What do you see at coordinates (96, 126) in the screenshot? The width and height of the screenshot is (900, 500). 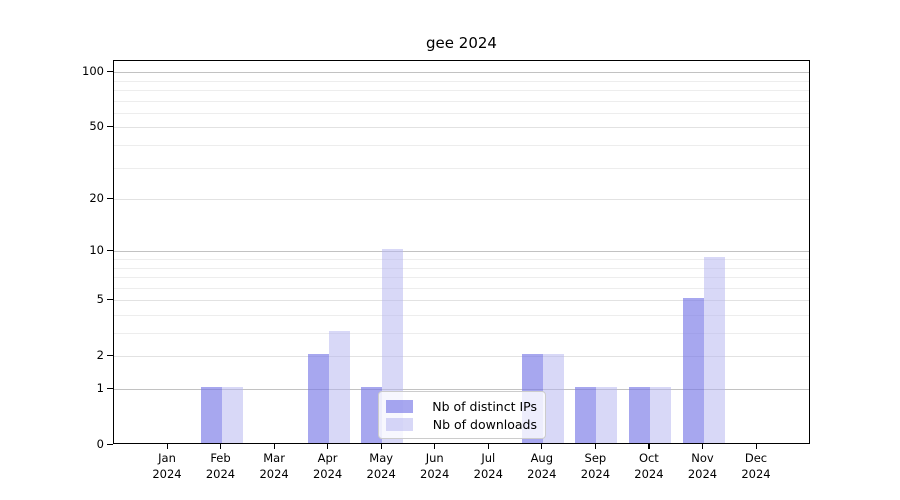 I see `y-tick-label: 50` at bounding box center [96, 126].